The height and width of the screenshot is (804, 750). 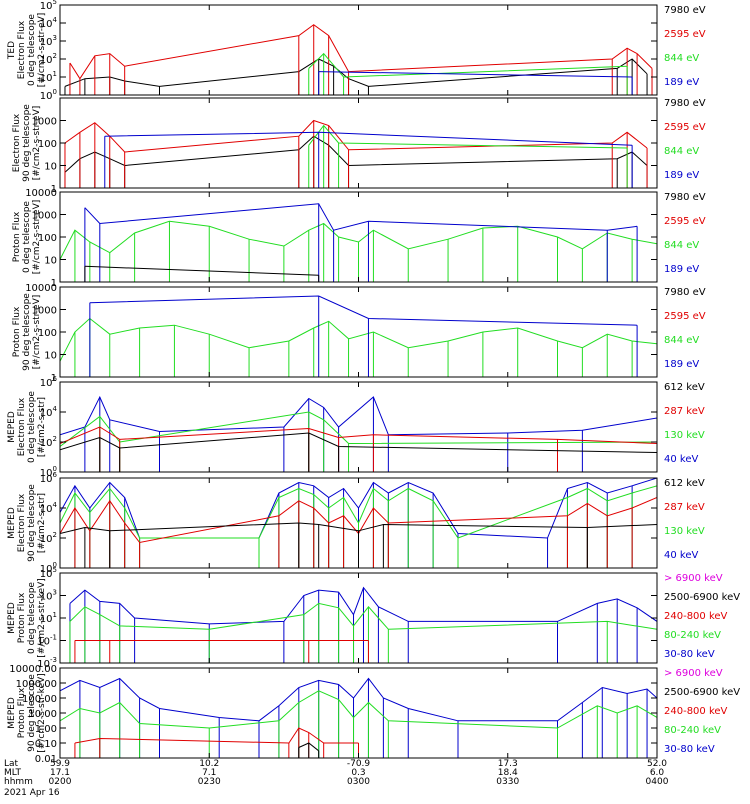 I want to click on series-line-30-80-kev, so click(x=358, y=699).